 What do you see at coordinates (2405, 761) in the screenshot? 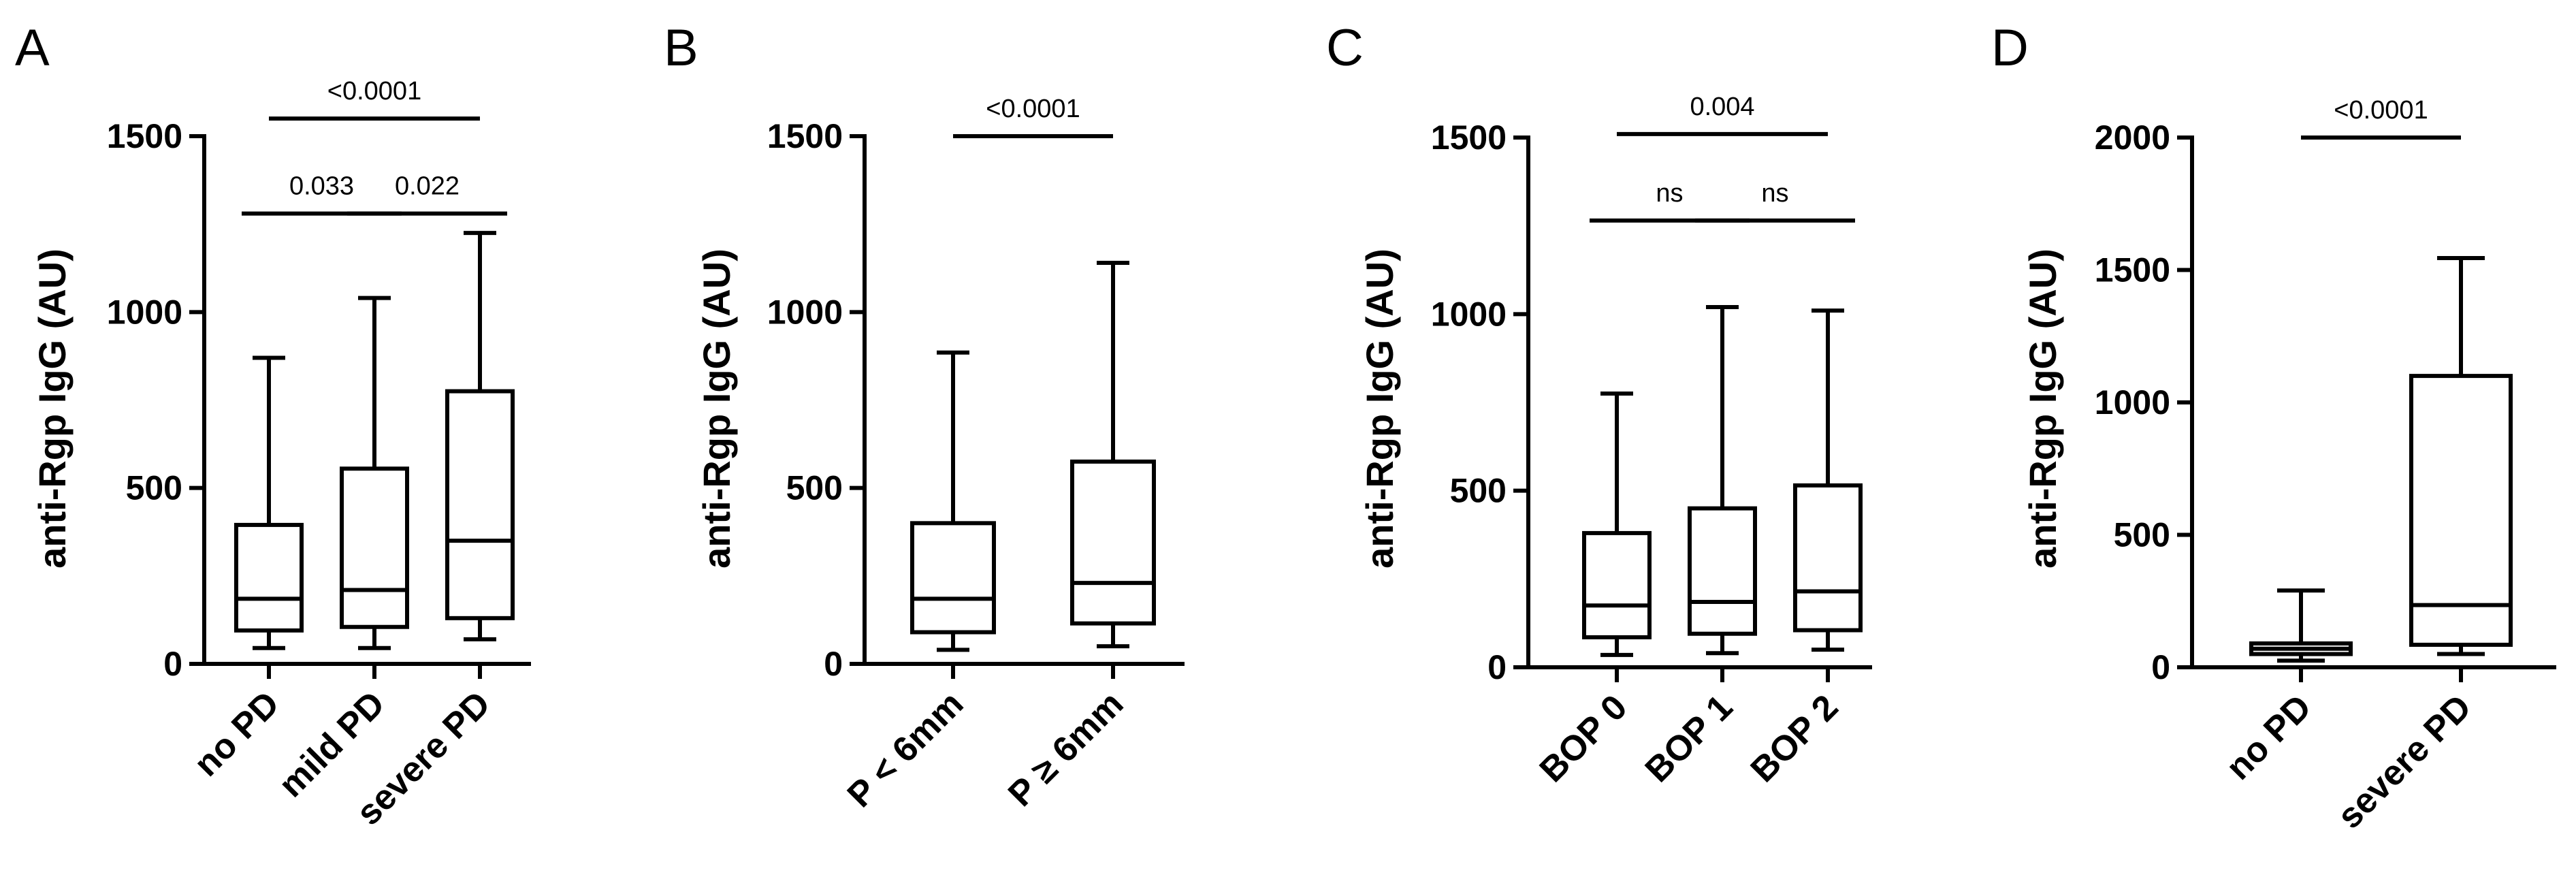
I see `category-label: severe PD` at bounding box center [2405, 761].